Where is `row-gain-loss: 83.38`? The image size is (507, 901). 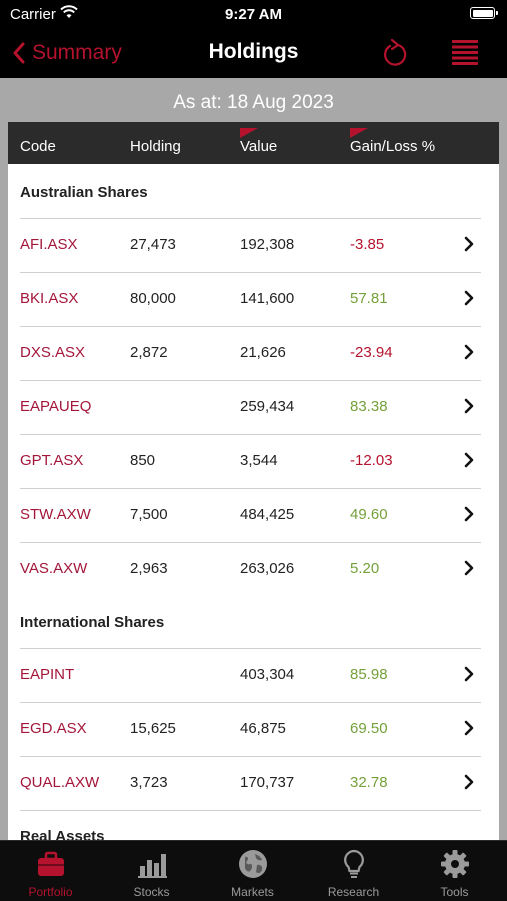
row-gain-loss: 83.38 is located at coordinates (369, 406).